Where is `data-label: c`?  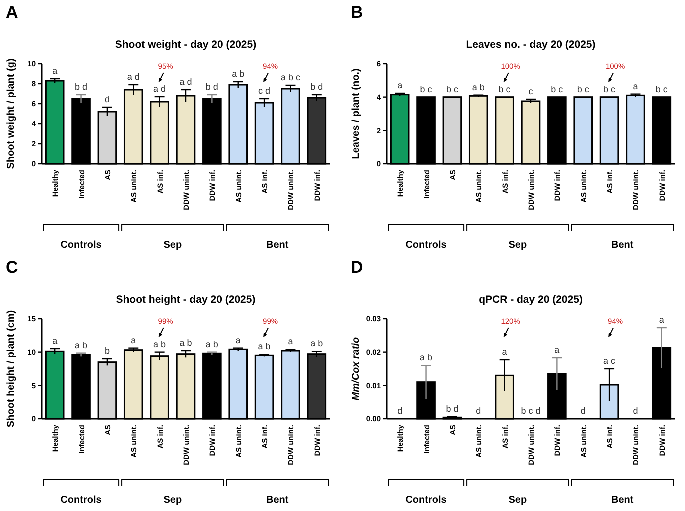 data-label: c is located at coordinates (531, 91).